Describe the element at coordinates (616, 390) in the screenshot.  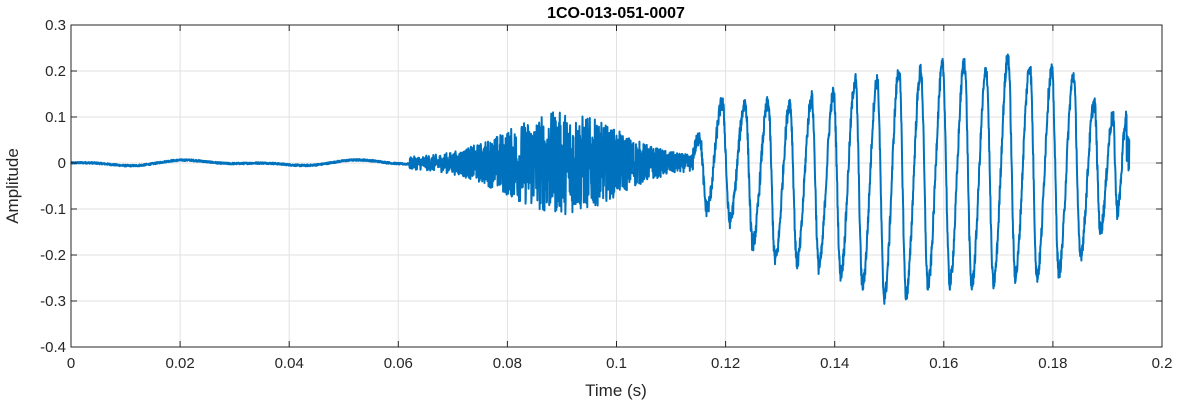
I see `x-axis-label: Time (s)` at that location.